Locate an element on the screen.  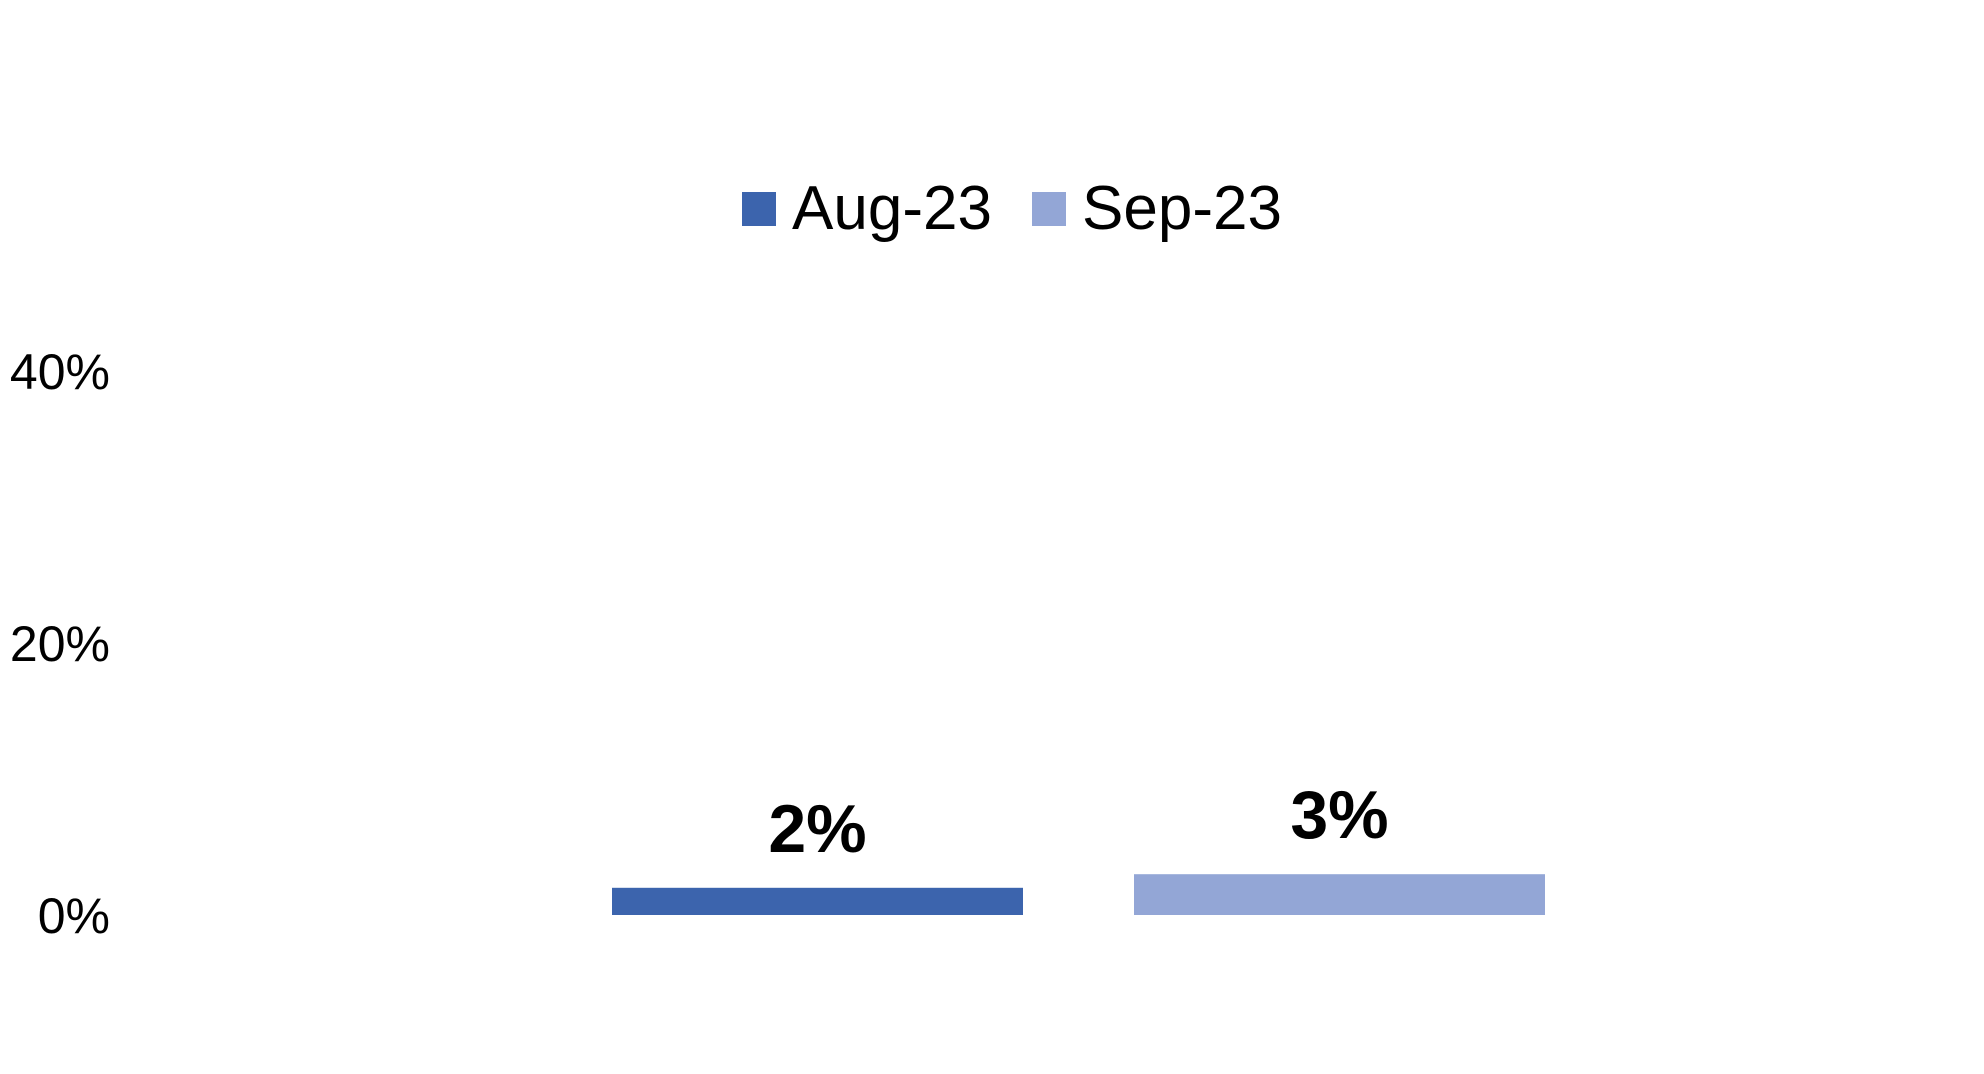
y-tick-label: 20% is located at coordinates (60, 644).